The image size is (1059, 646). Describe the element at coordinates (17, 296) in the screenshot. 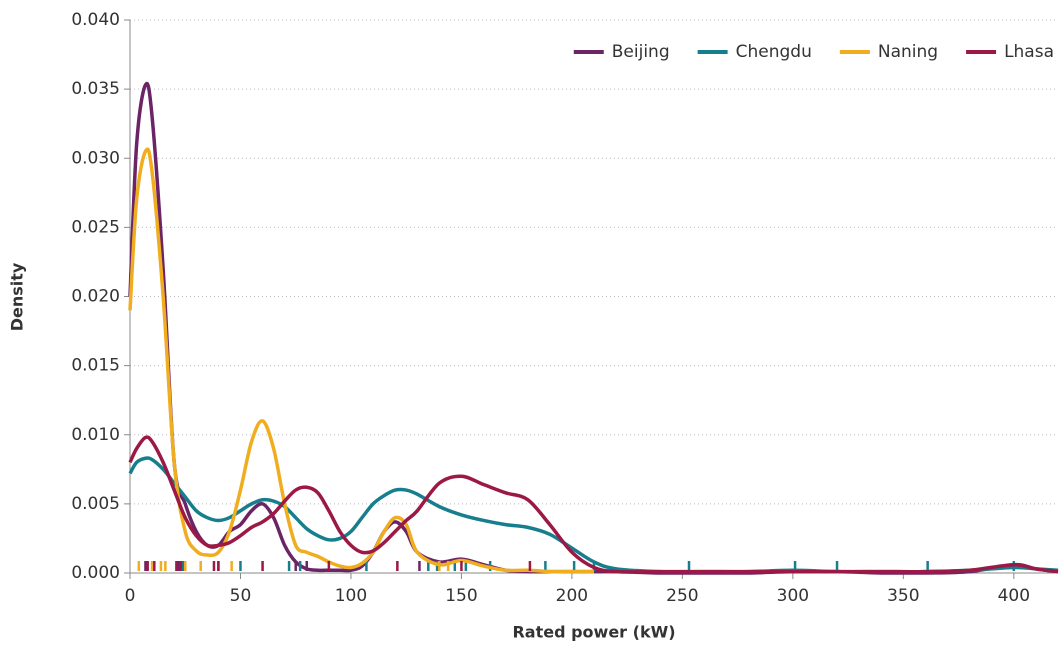

I see `y-axis-label: Density` at that location.